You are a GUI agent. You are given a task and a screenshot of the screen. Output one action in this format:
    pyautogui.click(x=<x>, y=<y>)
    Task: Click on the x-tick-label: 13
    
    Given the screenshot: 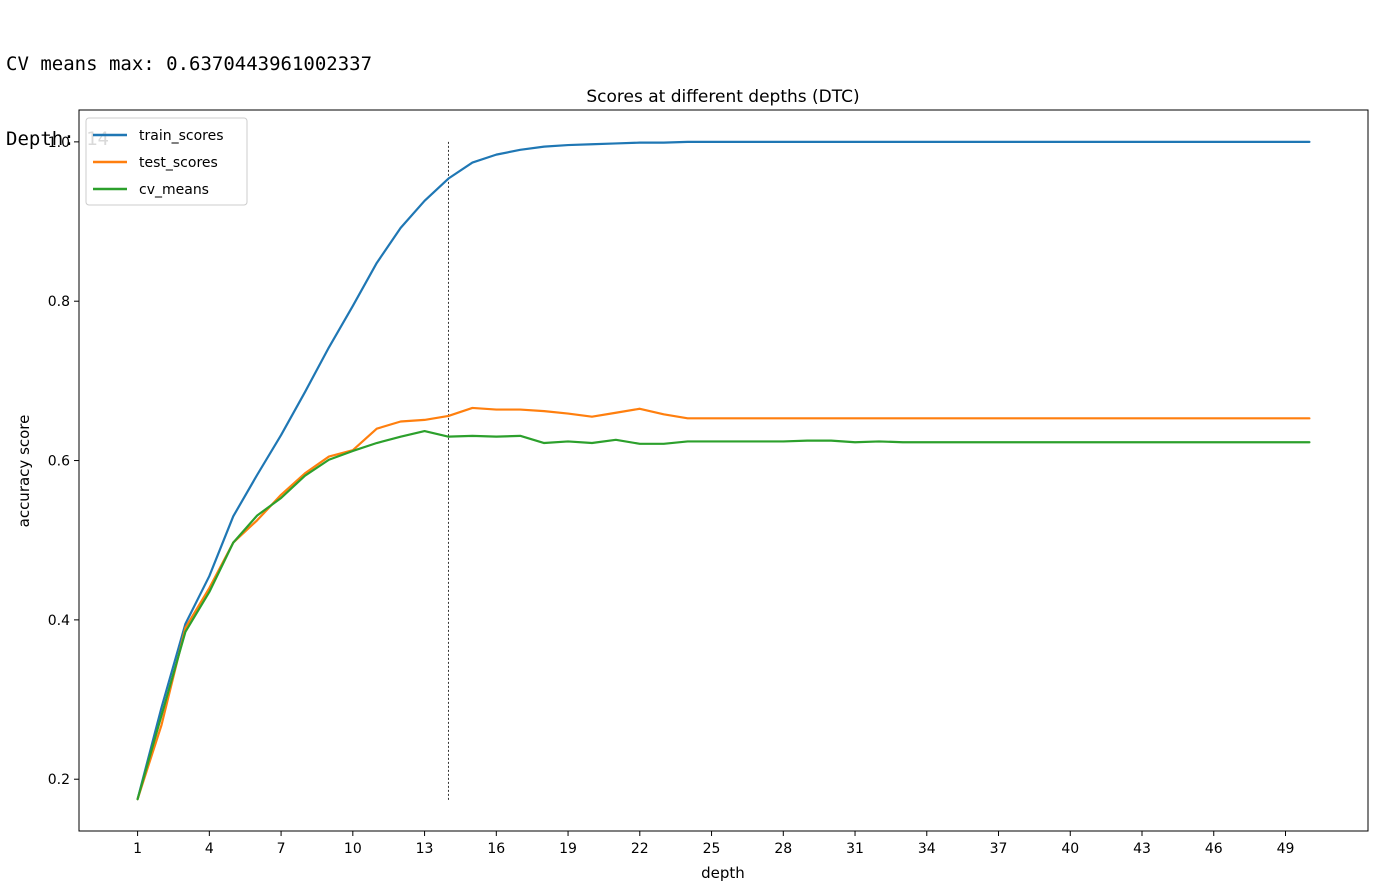 What is the action you would take?
    pyautogui.click(x=425, y=849)
    